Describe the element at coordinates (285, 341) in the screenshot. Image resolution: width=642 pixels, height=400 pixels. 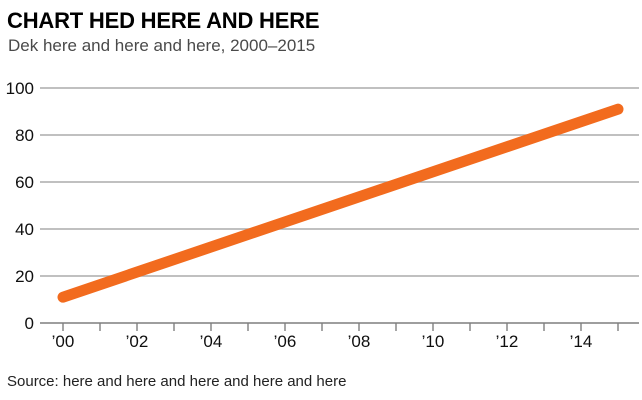
I see `x-tick-label-2006: ’06` at that location.